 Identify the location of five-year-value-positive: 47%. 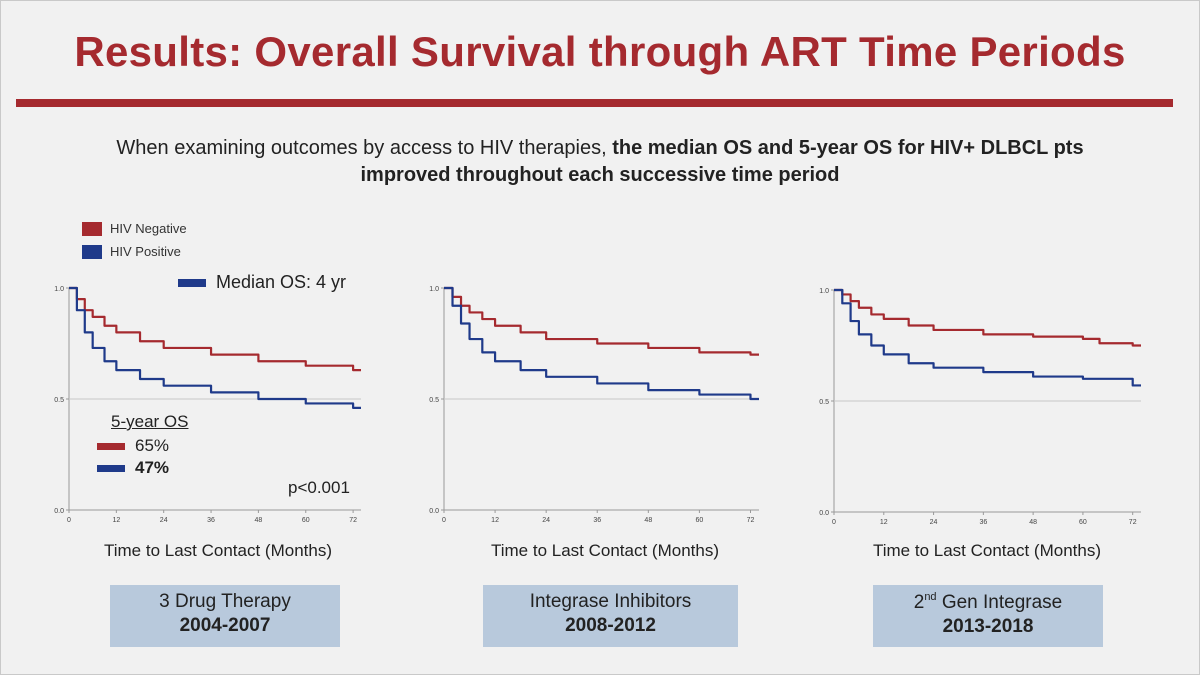
(152, 467).